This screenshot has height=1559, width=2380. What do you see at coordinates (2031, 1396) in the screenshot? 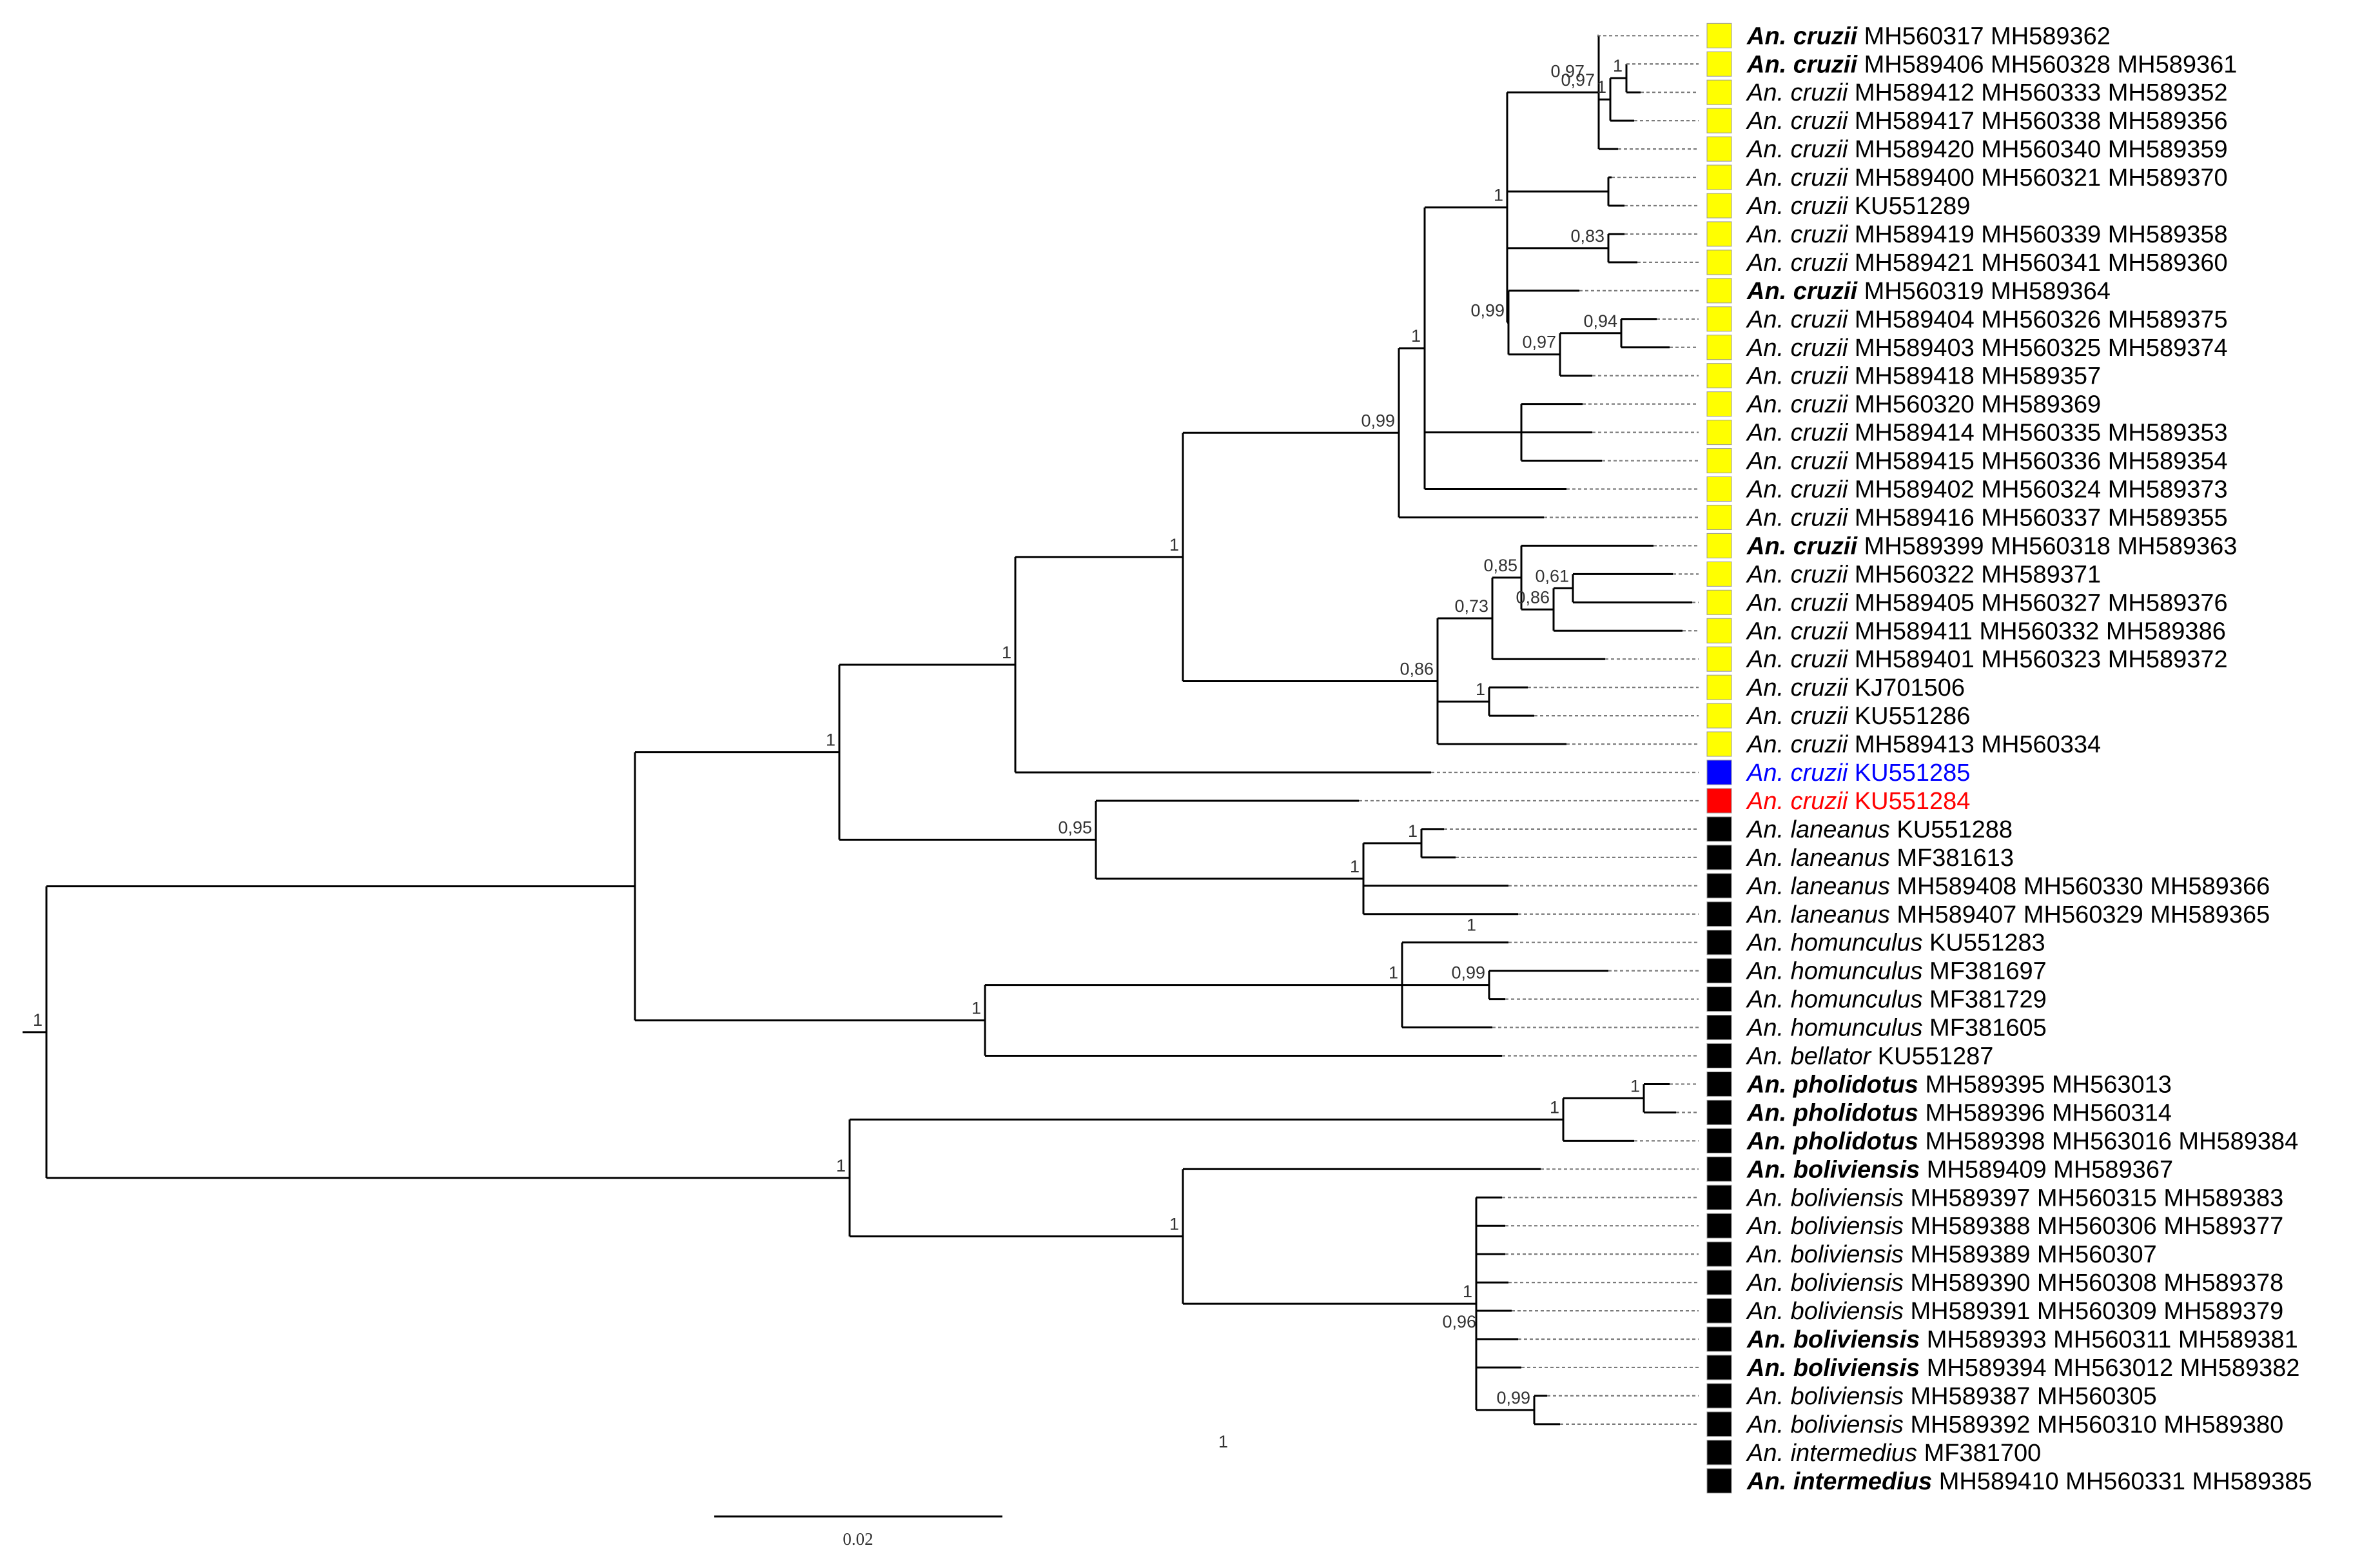
I see `taxon-accessions: MH589387 MH560305` at bounding box center [2031, 1396].